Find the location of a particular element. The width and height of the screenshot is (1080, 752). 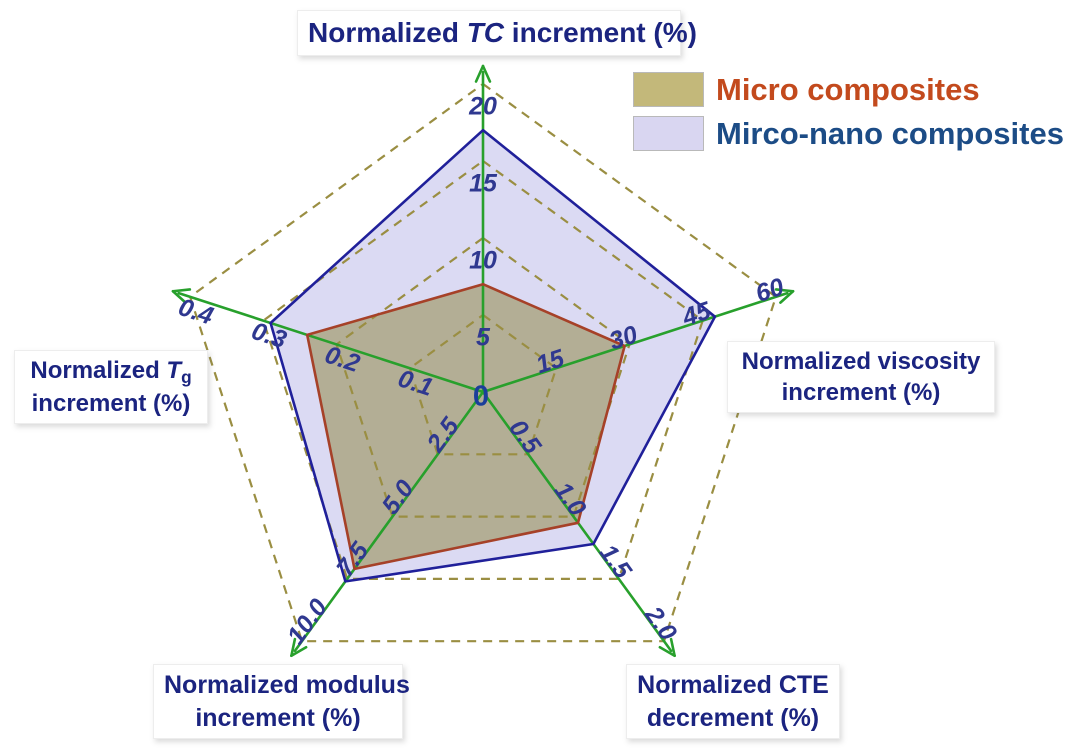

tick-label: 15 is located at coordinates (483, 184).